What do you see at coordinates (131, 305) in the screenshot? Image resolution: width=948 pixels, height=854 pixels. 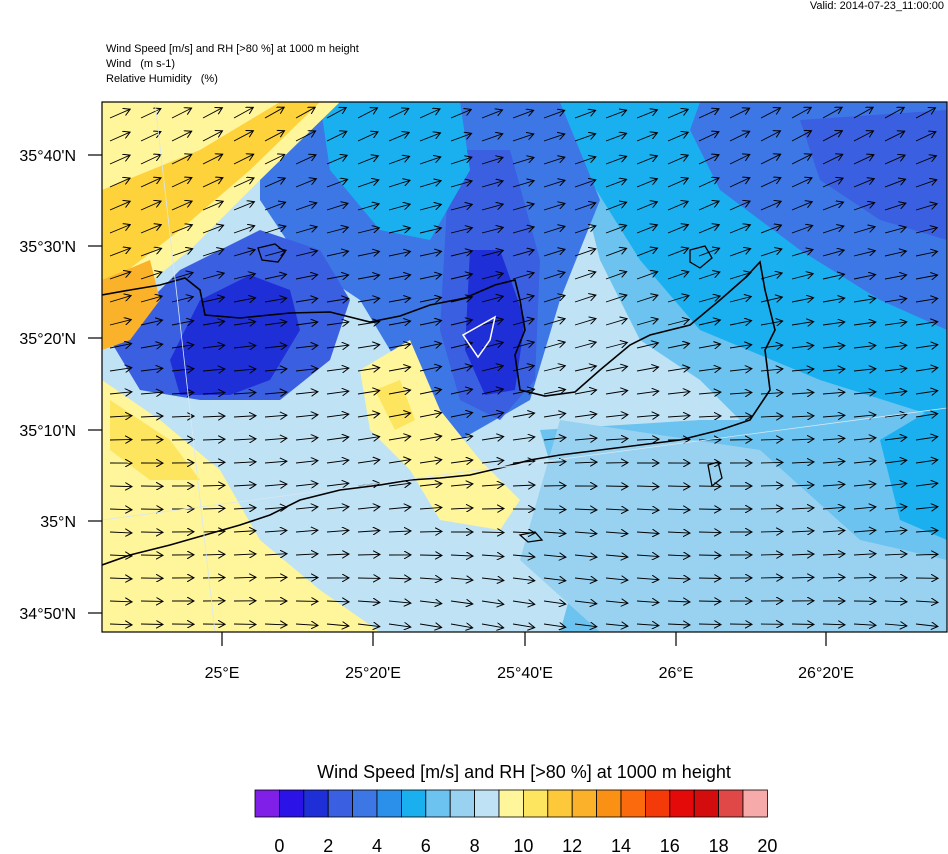 I see `nw-deep-orange` at bounding box center [131, 305].